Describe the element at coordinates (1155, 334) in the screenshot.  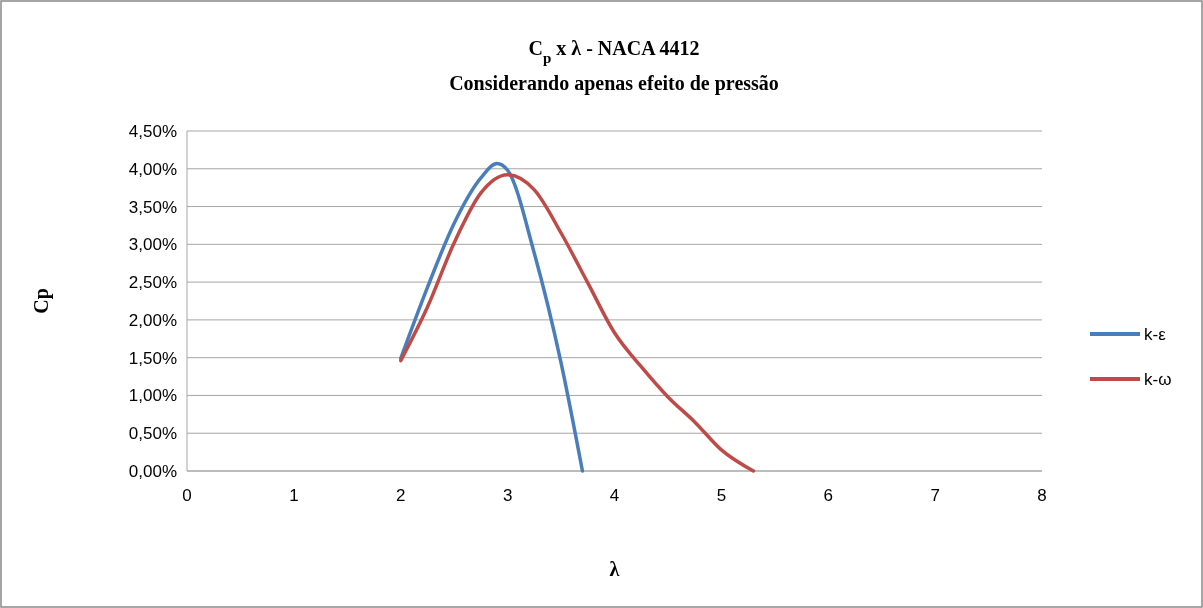
I see `legend-label: k-ε` at that location.